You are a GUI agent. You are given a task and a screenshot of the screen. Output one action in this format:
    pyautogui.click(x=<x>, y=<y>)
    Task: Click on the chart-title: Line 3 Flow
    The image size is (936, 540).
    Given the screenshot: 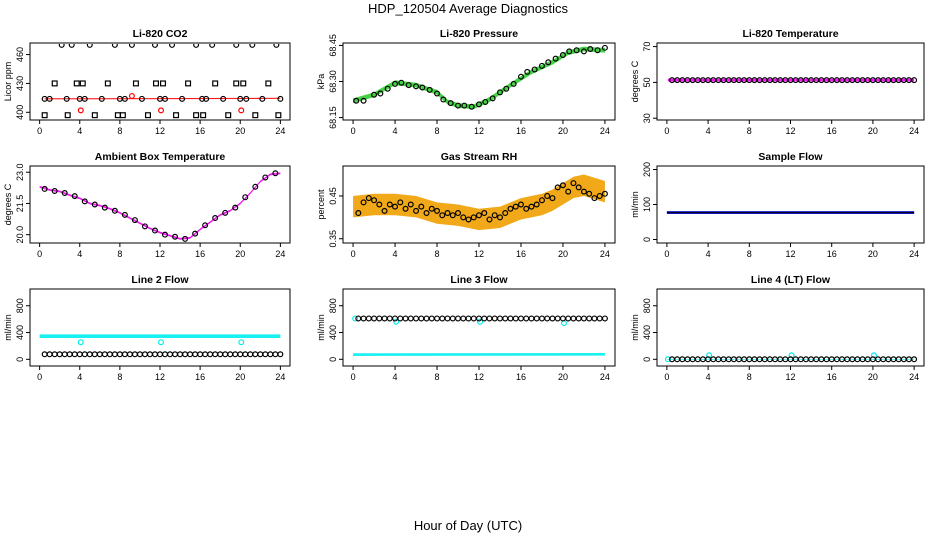 What is the action you would take?
    pyautogui.click(x=479, y=280)
    